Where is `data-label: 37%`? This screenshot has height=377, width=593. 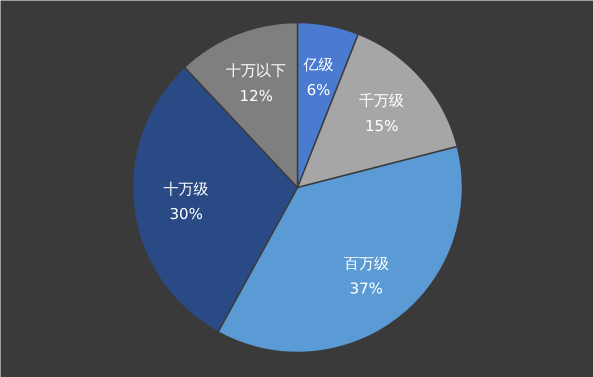 data-label: 37% is located at coordinates (366, 289).